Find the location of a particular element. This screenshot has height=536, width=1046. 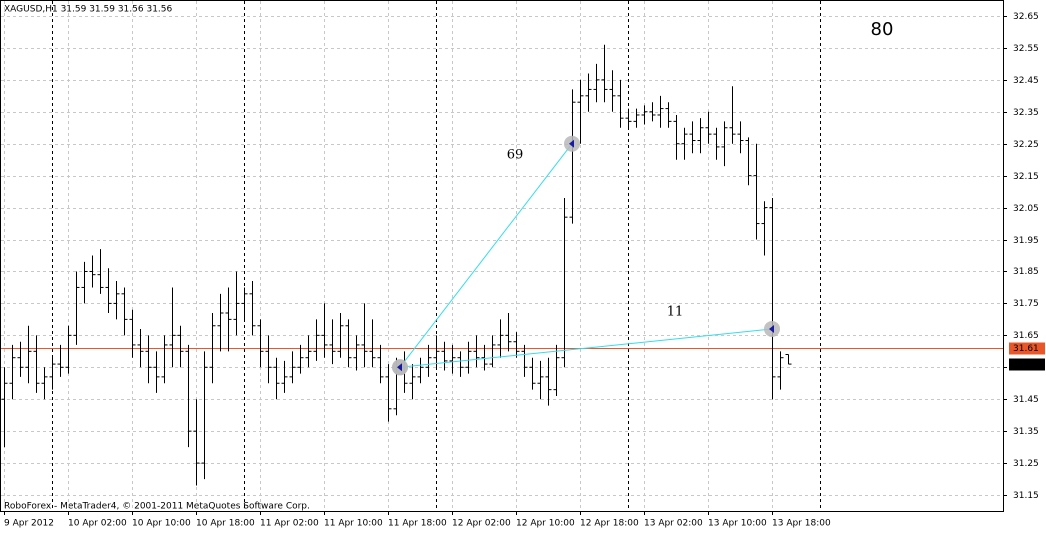

y-tick-label: 31.65 is located at coordinates (1026, 336).